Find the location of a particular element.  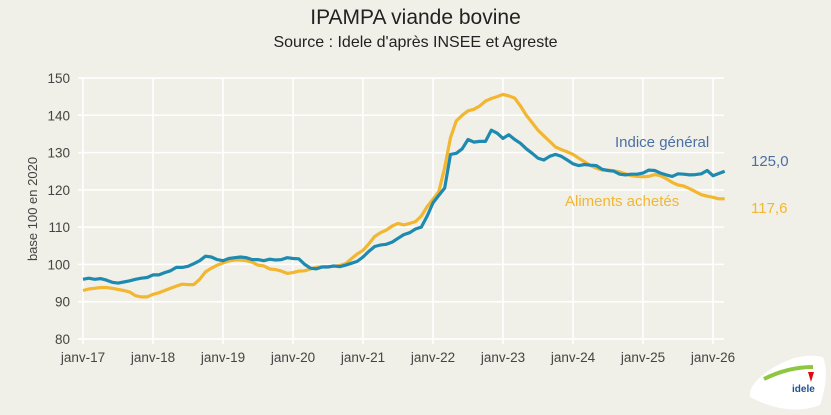

x-tick-label: janv-22 is located at coordinates (432, 357).